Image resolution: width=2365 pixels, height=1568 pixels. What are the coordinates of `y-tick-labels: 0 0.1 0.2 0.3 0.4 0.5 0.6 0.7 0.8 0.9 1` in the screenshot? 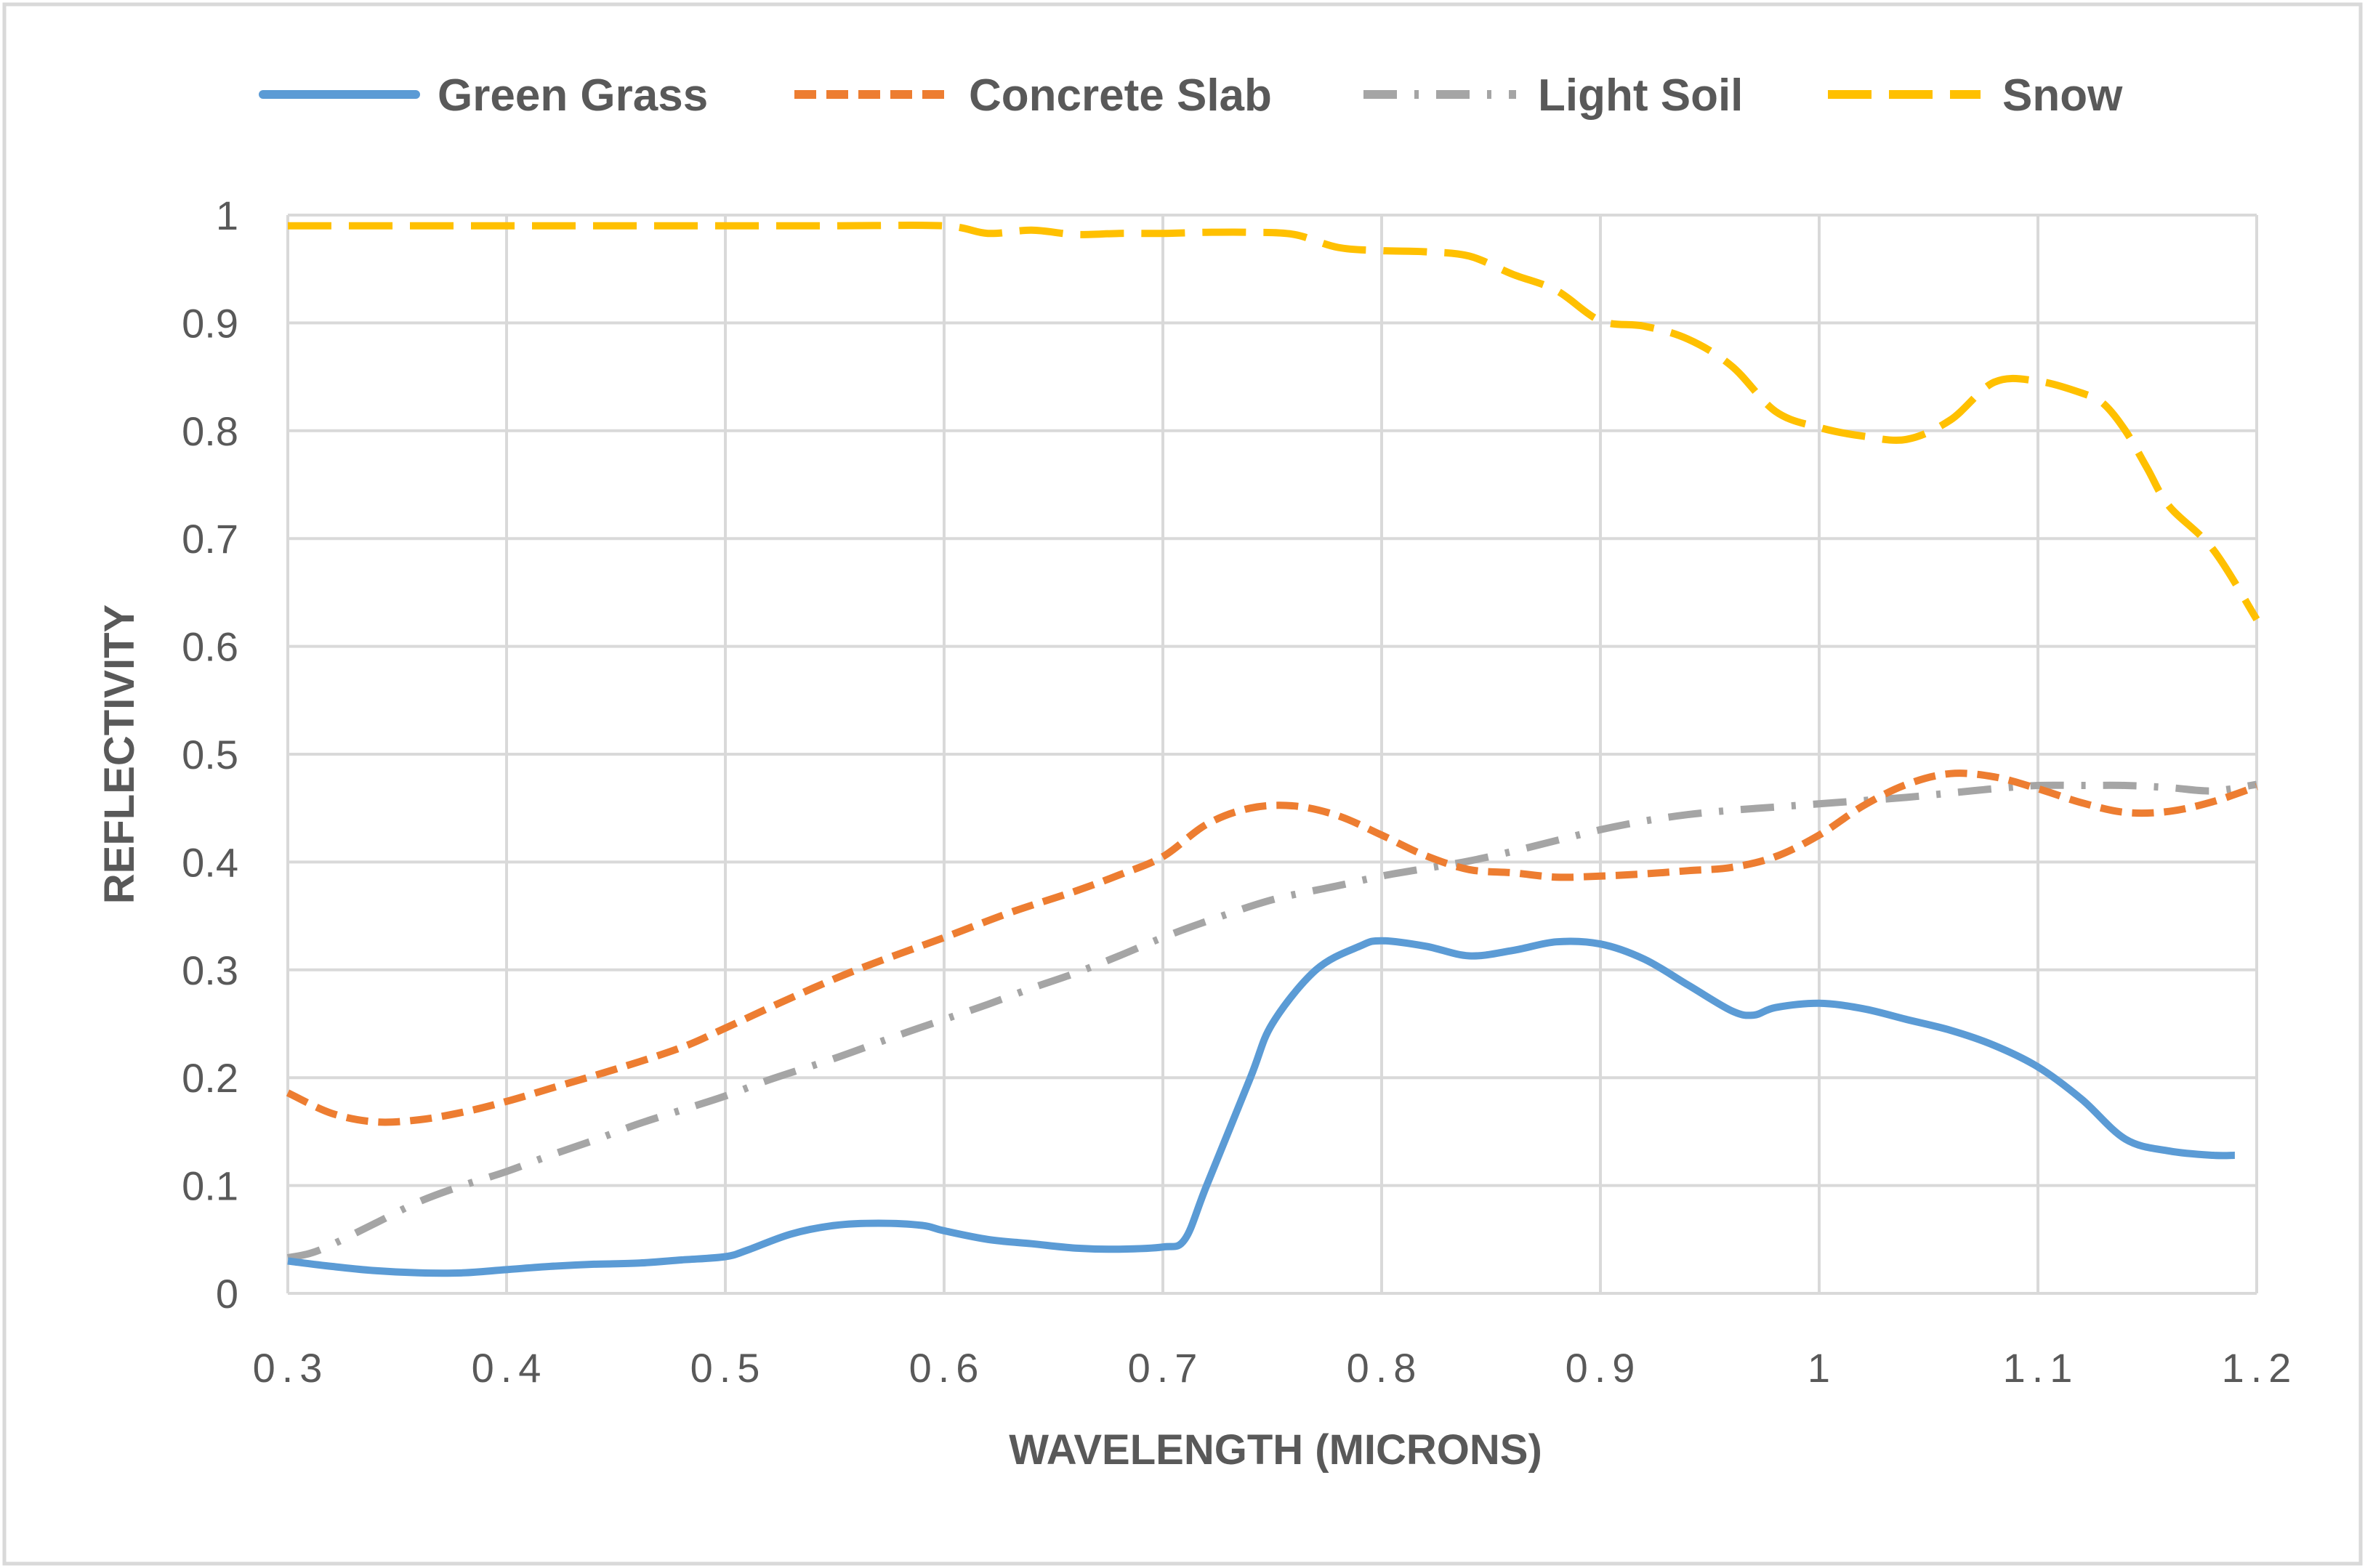 It's located at (210, 755).